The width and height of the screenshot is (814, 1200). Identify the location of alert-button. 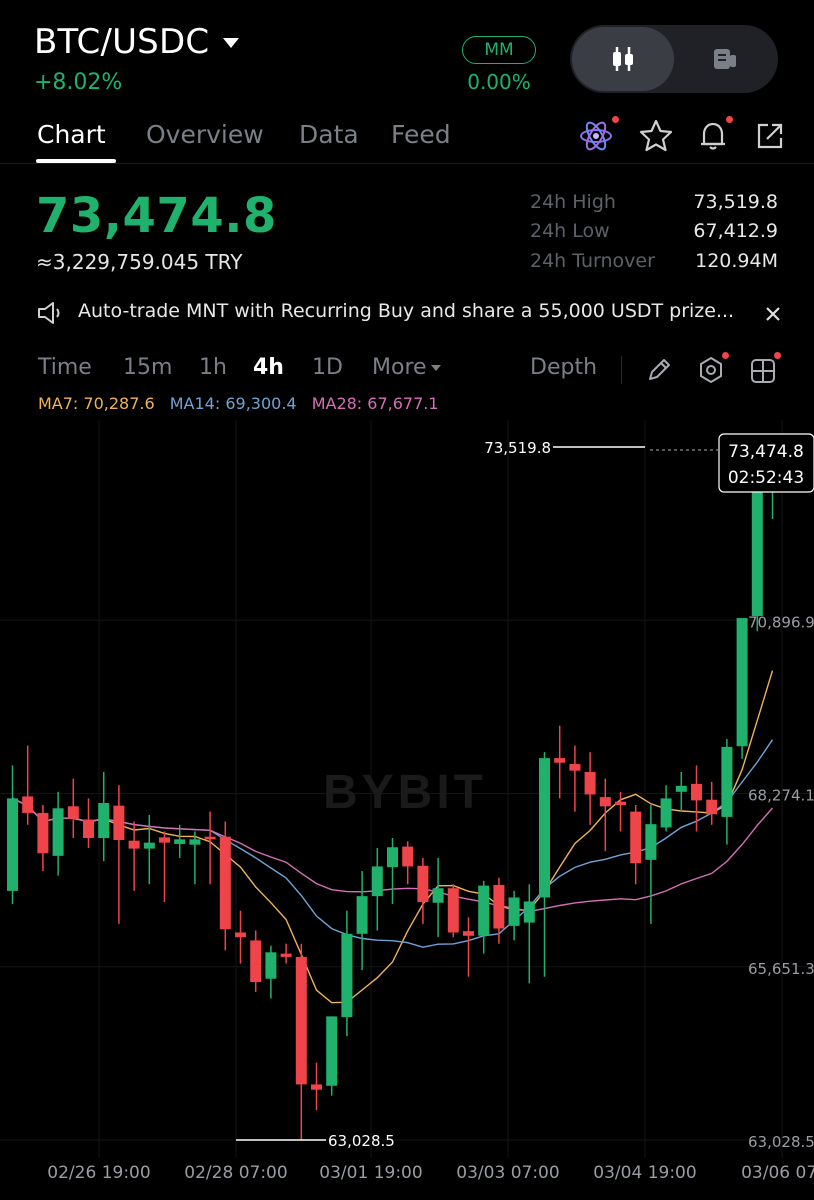
(713, 136).